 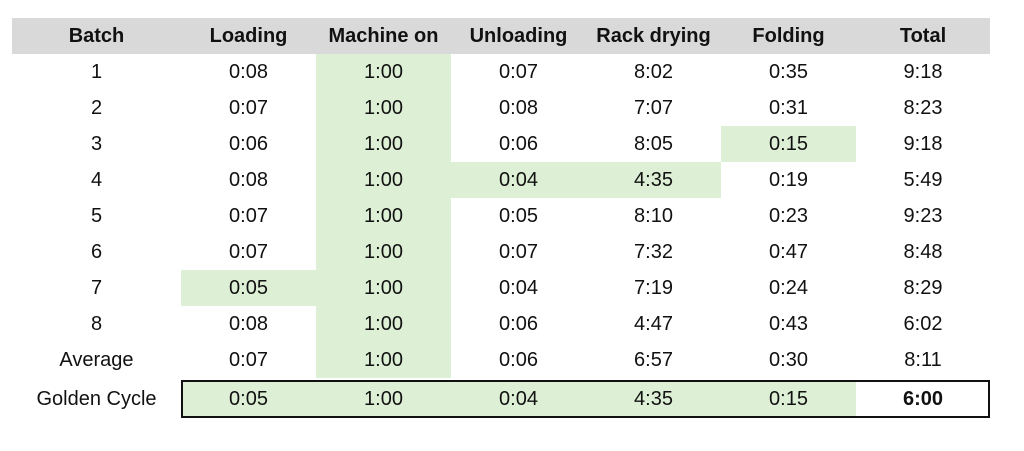 I want to click on cell-folding: 0:47, so click(x=788, y=251).